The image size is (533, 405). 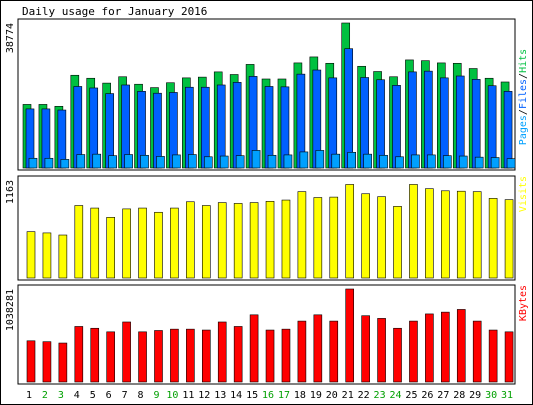 I want to click on x-tick-label: 2, so click(x=45, y=395).